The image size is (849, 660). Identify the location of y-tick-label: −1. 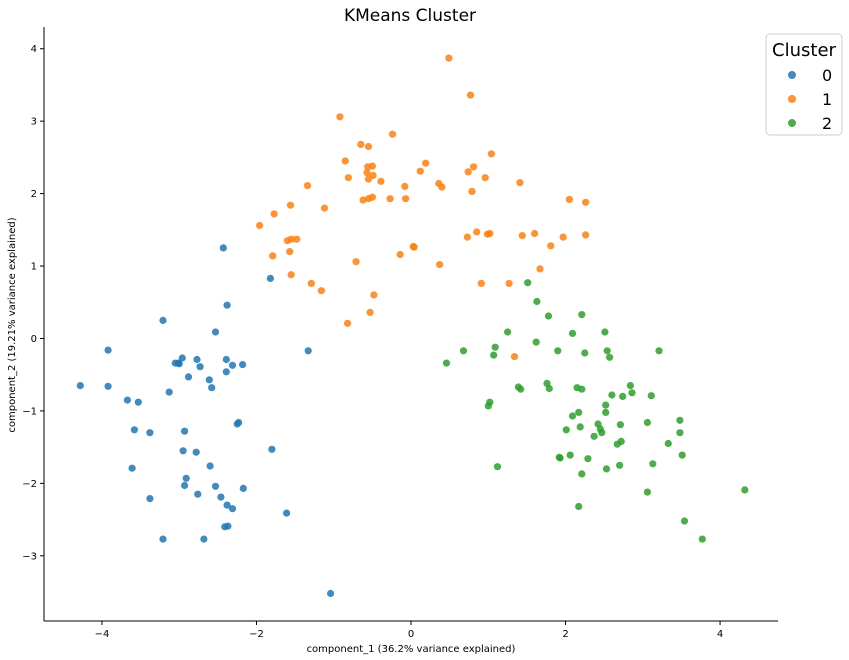
(29, 411).